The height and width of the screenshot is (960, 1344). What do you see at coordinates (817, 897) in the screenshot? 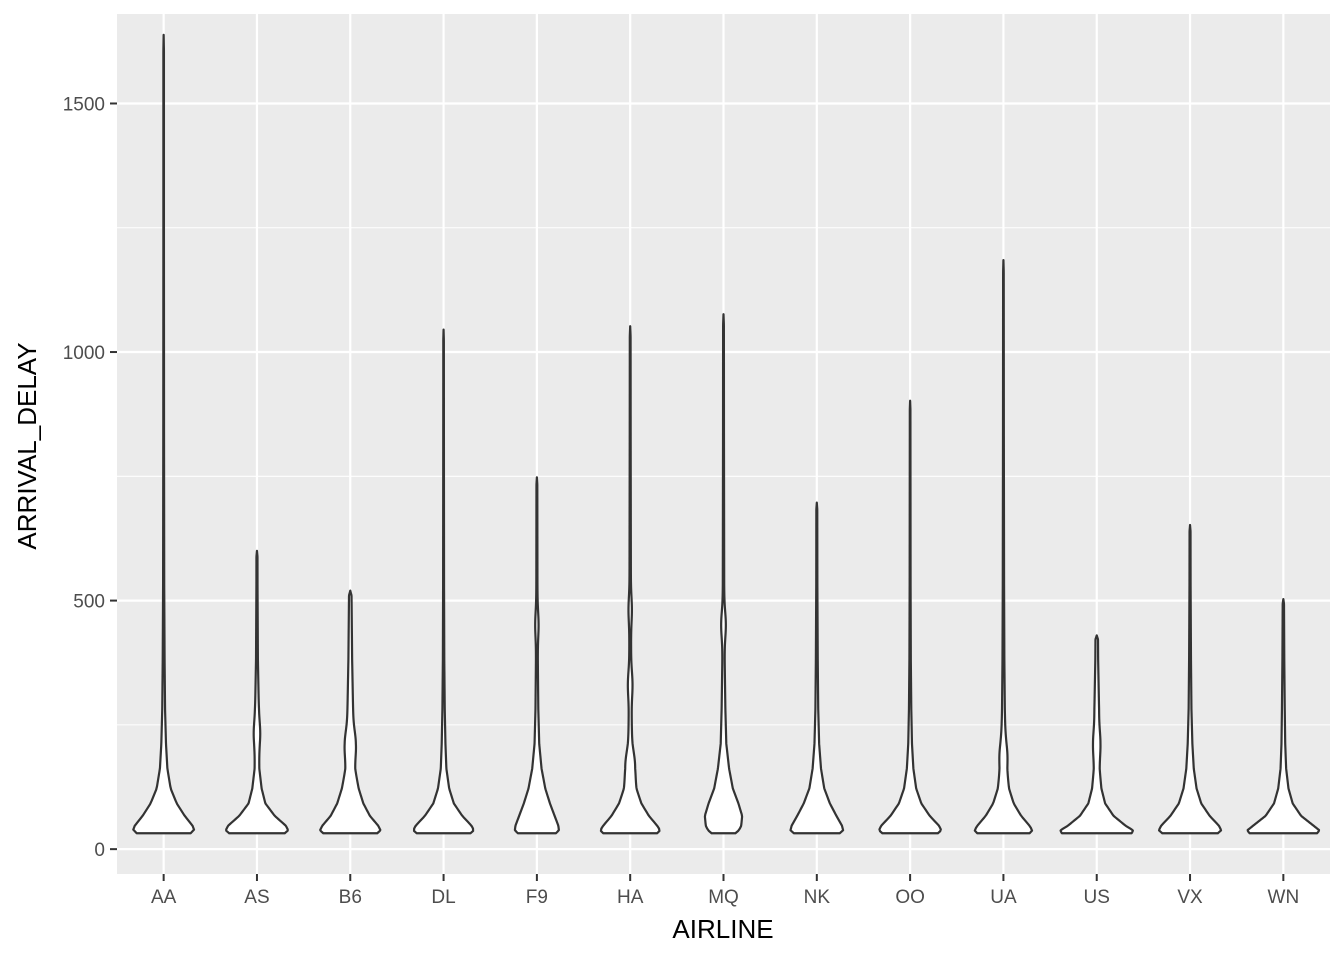
I see `x-tick-label: NK` at bounding box center [817, 897].